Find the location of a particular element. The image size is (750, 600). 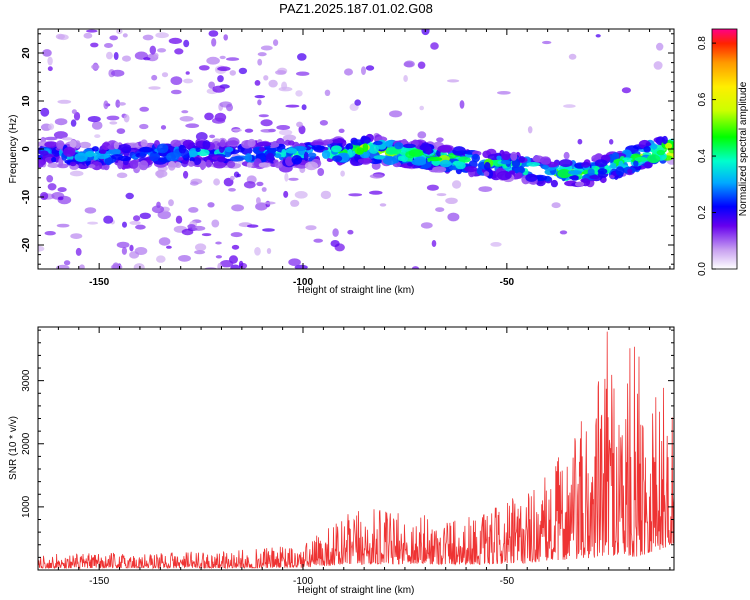

heatmap-x-tick-label: -100 is located at coordinates (303, 282).